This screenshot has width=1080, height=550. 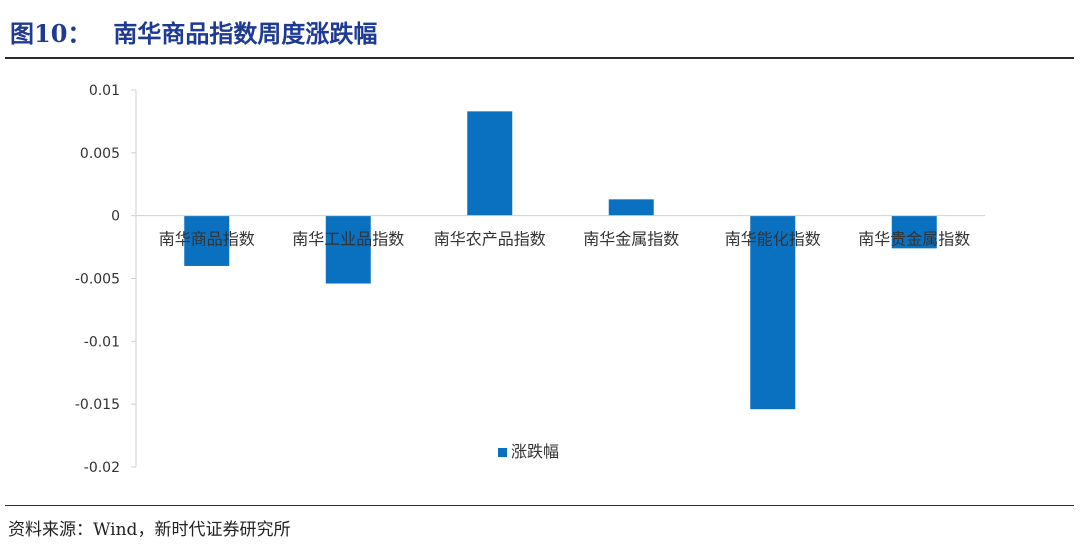 I want to click on figure-title-text: 南华商品指数周度涨跌幅, so click(x=245, y=33).